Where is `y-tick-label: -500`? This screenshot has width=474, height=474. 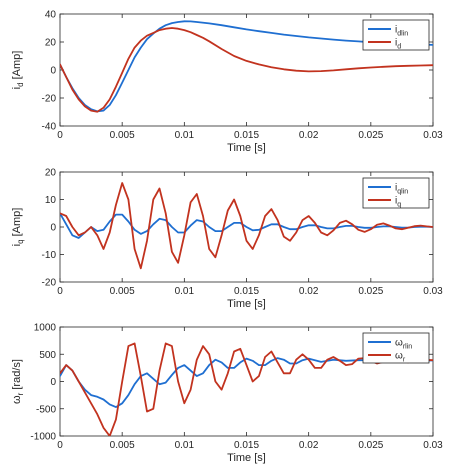
y-tick-label: -500 is located at coordinates (46, 409).